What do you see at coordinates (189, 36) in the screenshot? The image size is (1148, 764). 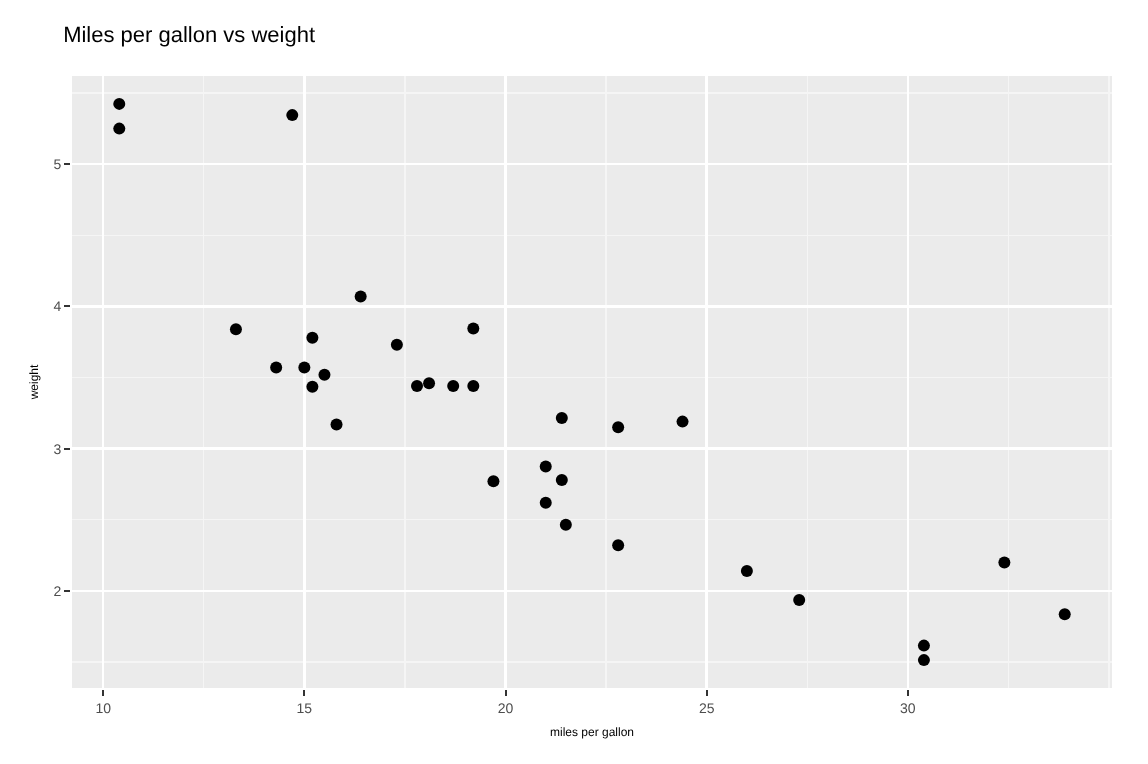 I see `chart-title: Miles per gallon vs weight` at bounding box center [189, 36].